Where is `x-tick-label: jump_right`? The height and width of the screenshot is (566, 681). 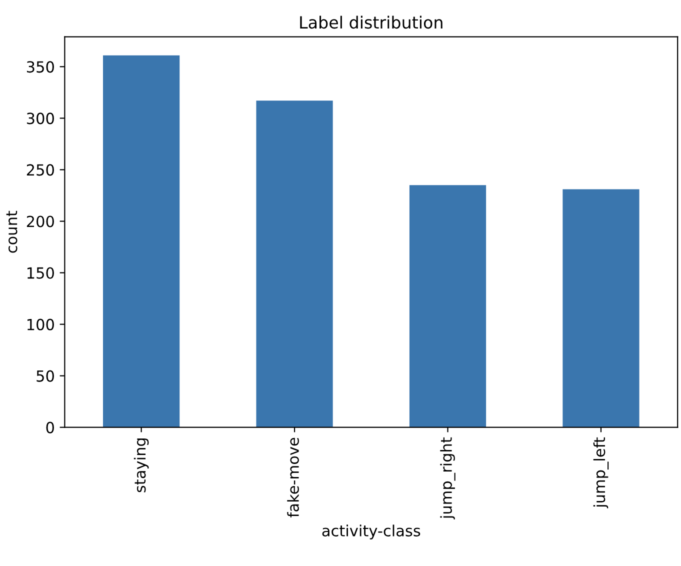
x-tick-label: jump_right is located at coordinates (448, 478).